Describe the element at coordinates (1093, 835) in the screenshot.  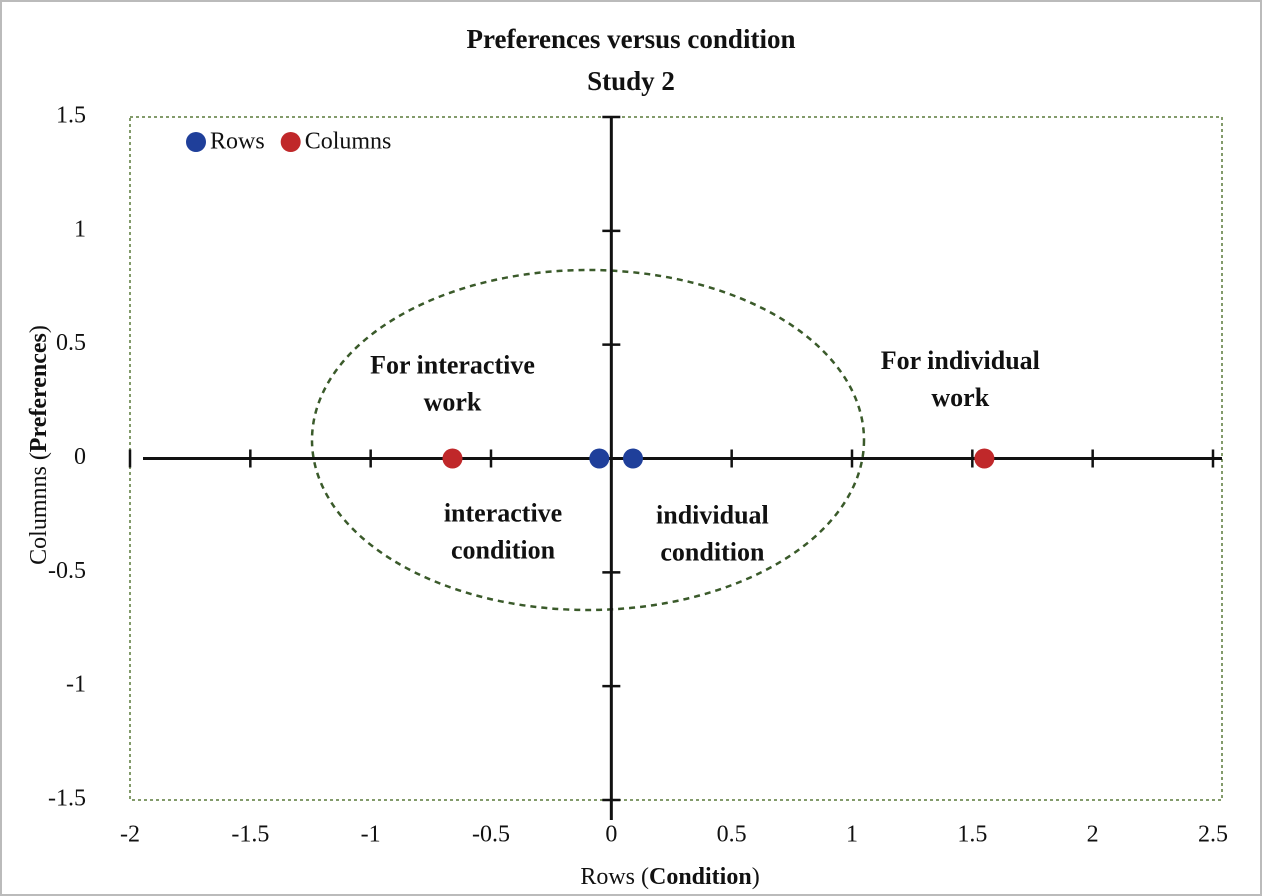
I see `x-tick-label: 2` at that location.